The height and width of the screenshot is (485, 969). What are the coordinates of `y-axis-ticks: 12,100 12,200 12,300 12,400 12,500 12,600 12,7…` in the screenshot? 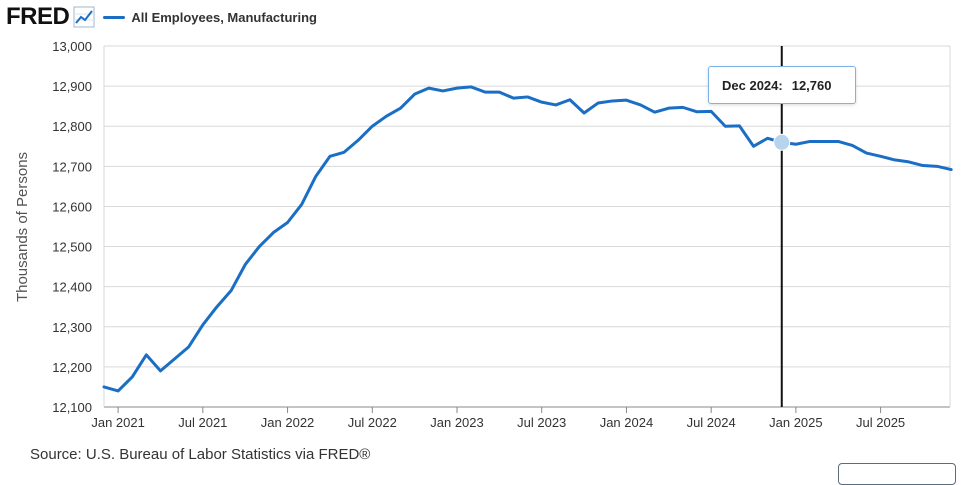 It's located at (72, 227).